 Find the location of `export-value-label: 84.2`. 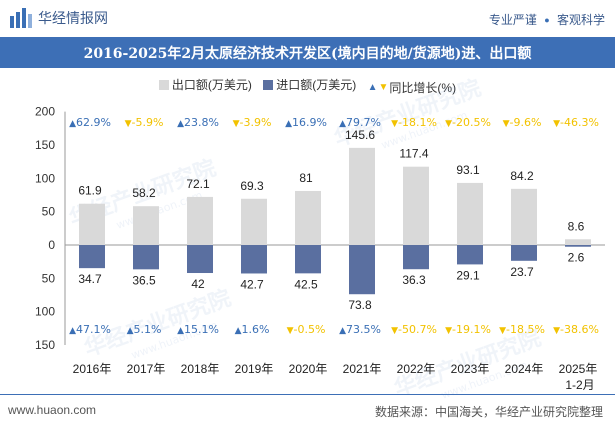

export-value-label: 84.2 is located at coordinates (522, 176).